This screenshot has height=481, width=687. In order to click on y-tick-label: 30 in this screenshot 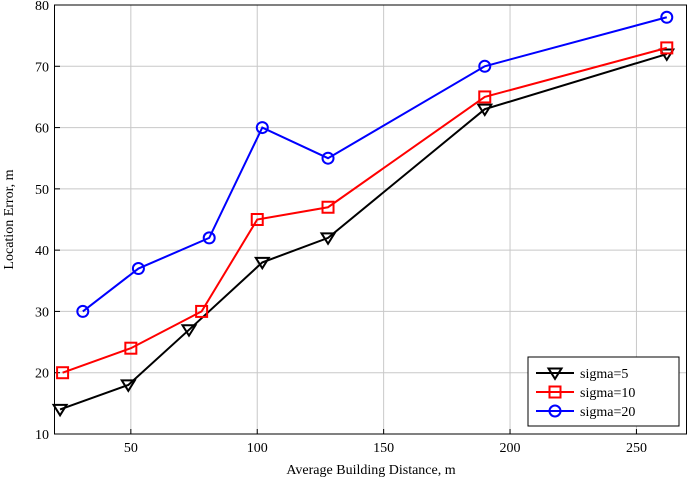, I will do `click(42, 312)`.